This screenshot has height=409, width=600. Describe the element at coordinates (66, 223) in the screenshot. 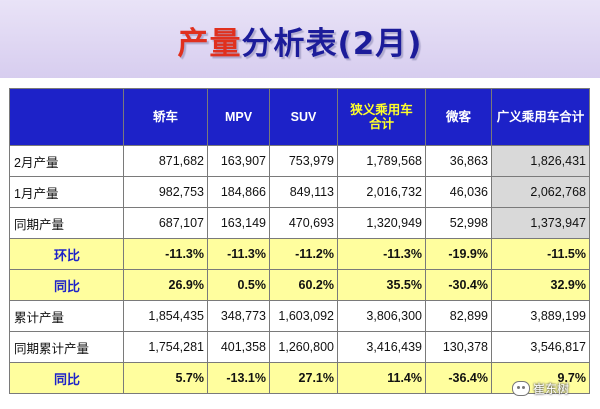

I see `row-label: 同期产量` at that location.